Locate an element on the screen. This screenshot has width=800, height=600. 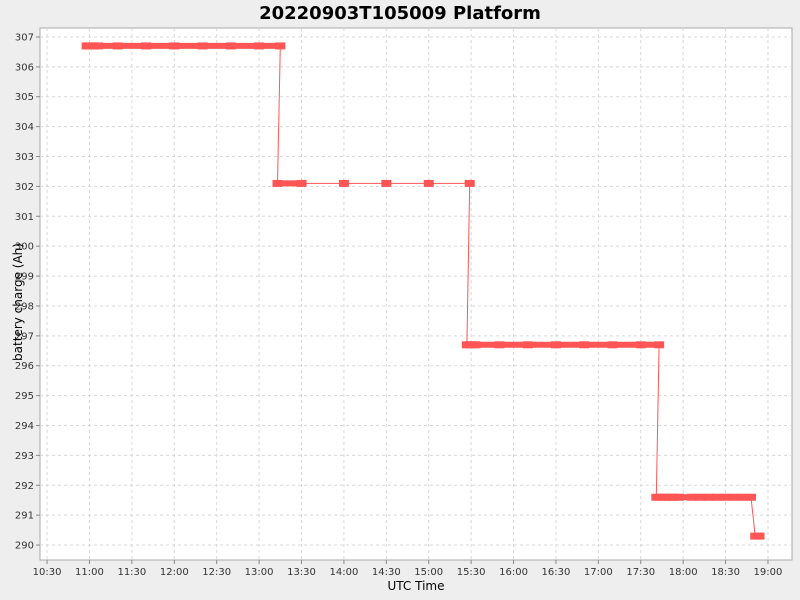
y-axis-label: battery charge (Ah) is located at coordinates (18, 302).